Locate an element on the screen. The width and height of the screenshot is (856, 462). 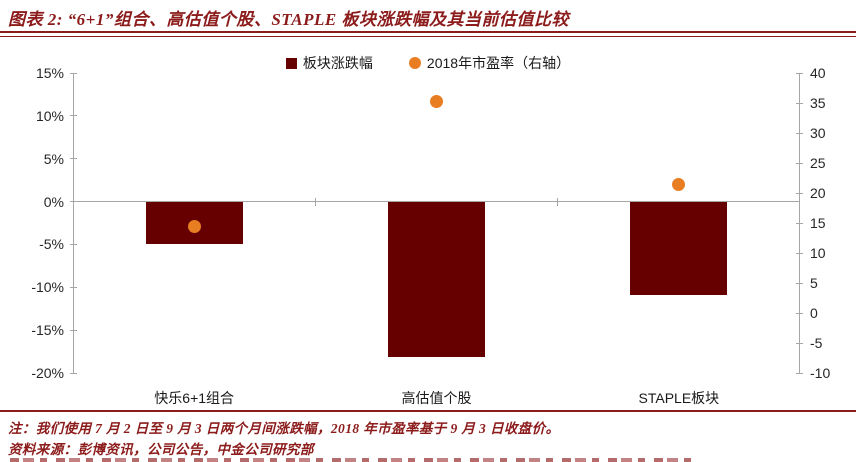
source-note: 资料来源：彭博资讯，公司公告，中金公司研究部 is located at coordinates (161, 449).